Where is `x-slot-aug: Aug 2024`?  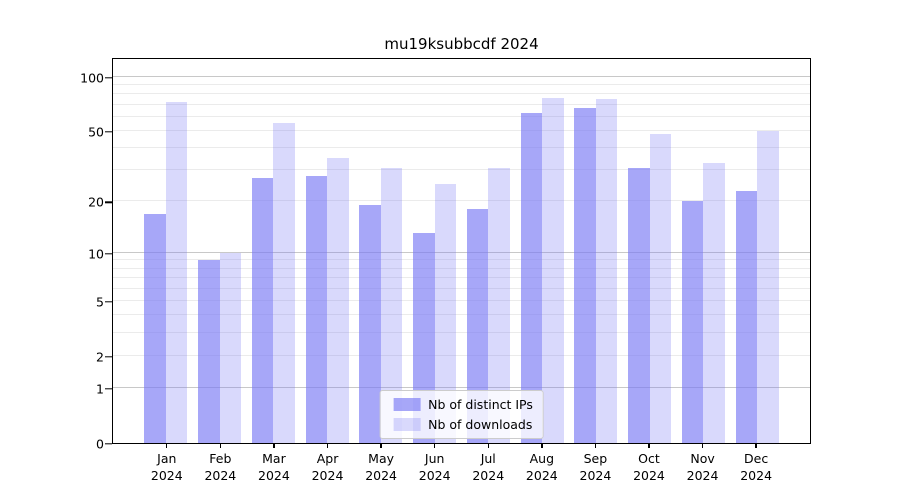 x-slot-aug: Aug 2024 is located at coordinates (542, 464).